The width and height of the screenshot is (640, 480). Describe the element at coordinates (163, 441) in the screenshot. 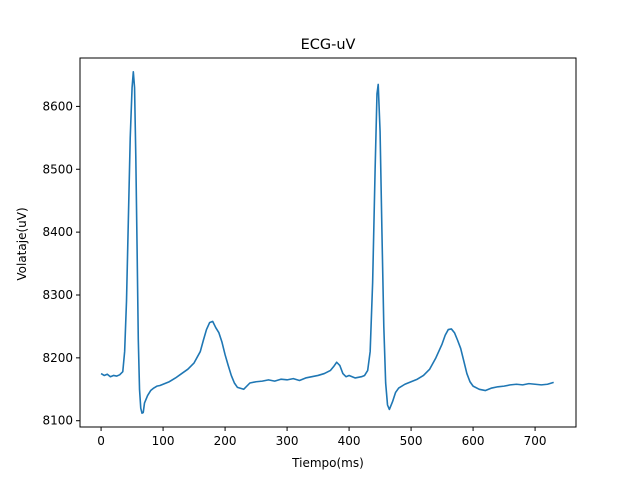

I see `x-tick-label: 100` at that location.